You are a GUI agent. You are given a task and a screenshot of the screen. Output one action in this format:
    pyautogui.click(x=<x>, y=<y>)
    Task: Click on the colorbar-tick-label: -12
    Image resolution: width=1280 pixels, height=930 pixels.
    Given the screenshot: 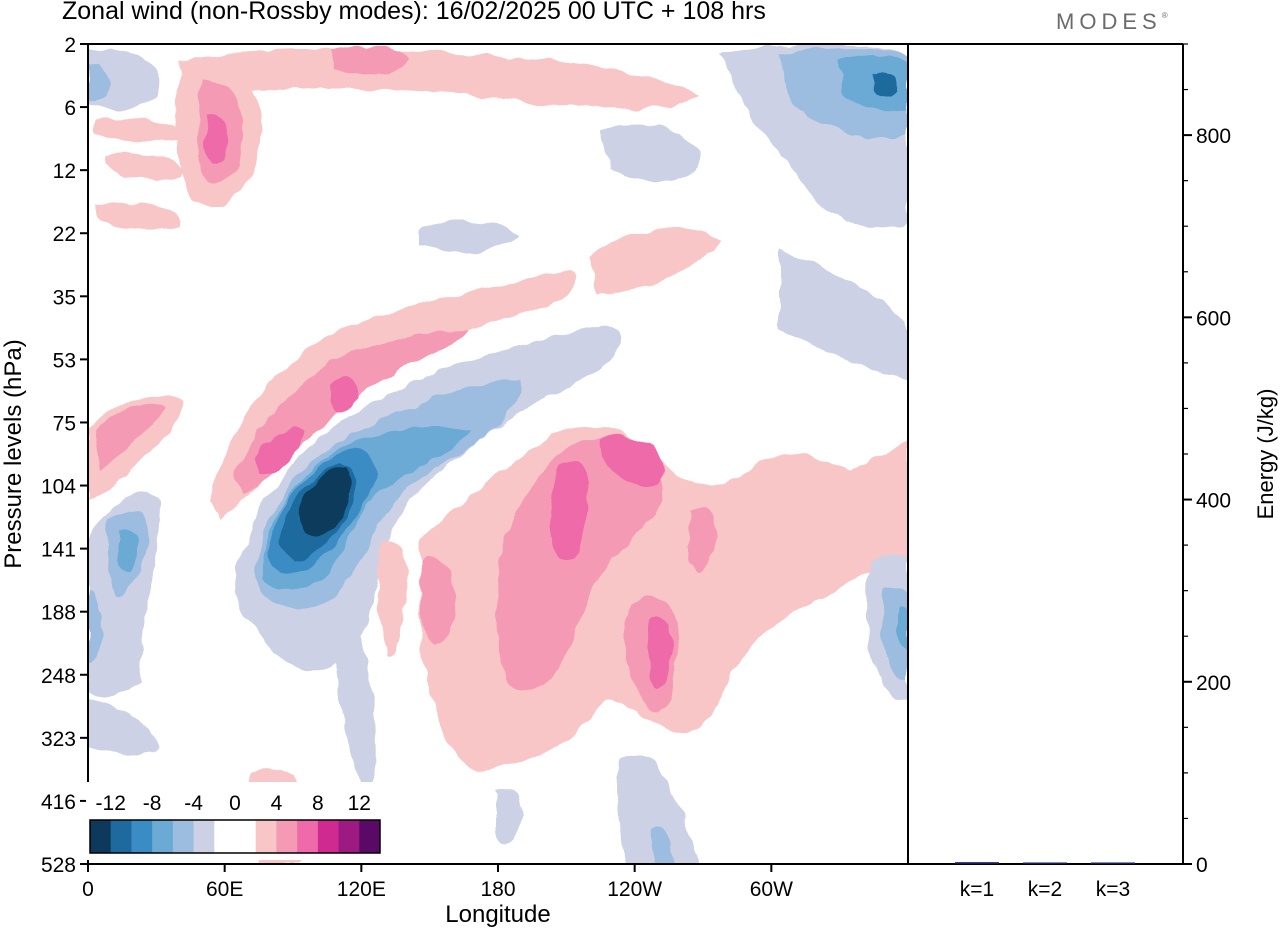 What is the action you would take?
    pyautogui.click(x=111, y=803)
    